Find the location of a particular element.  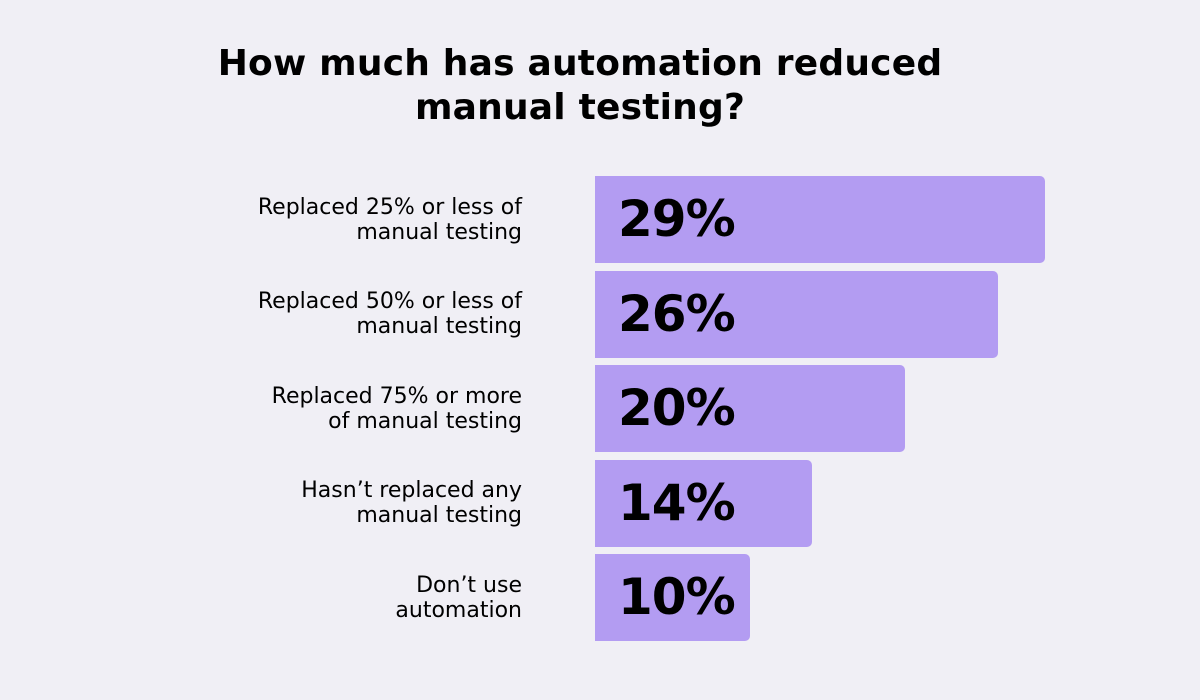

category-label-line: Replaced 50% or less of is located at coordinates (389, 301).